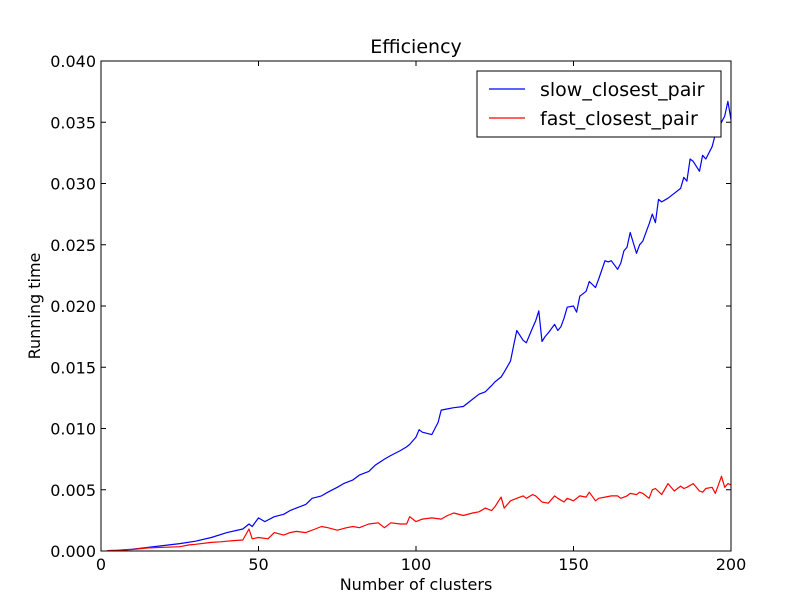 This screenshot has width=812, height=612. Describe the element at coordinates (73, 367) in the screenshot. I see `y-tick-label: 0.015` at that location.